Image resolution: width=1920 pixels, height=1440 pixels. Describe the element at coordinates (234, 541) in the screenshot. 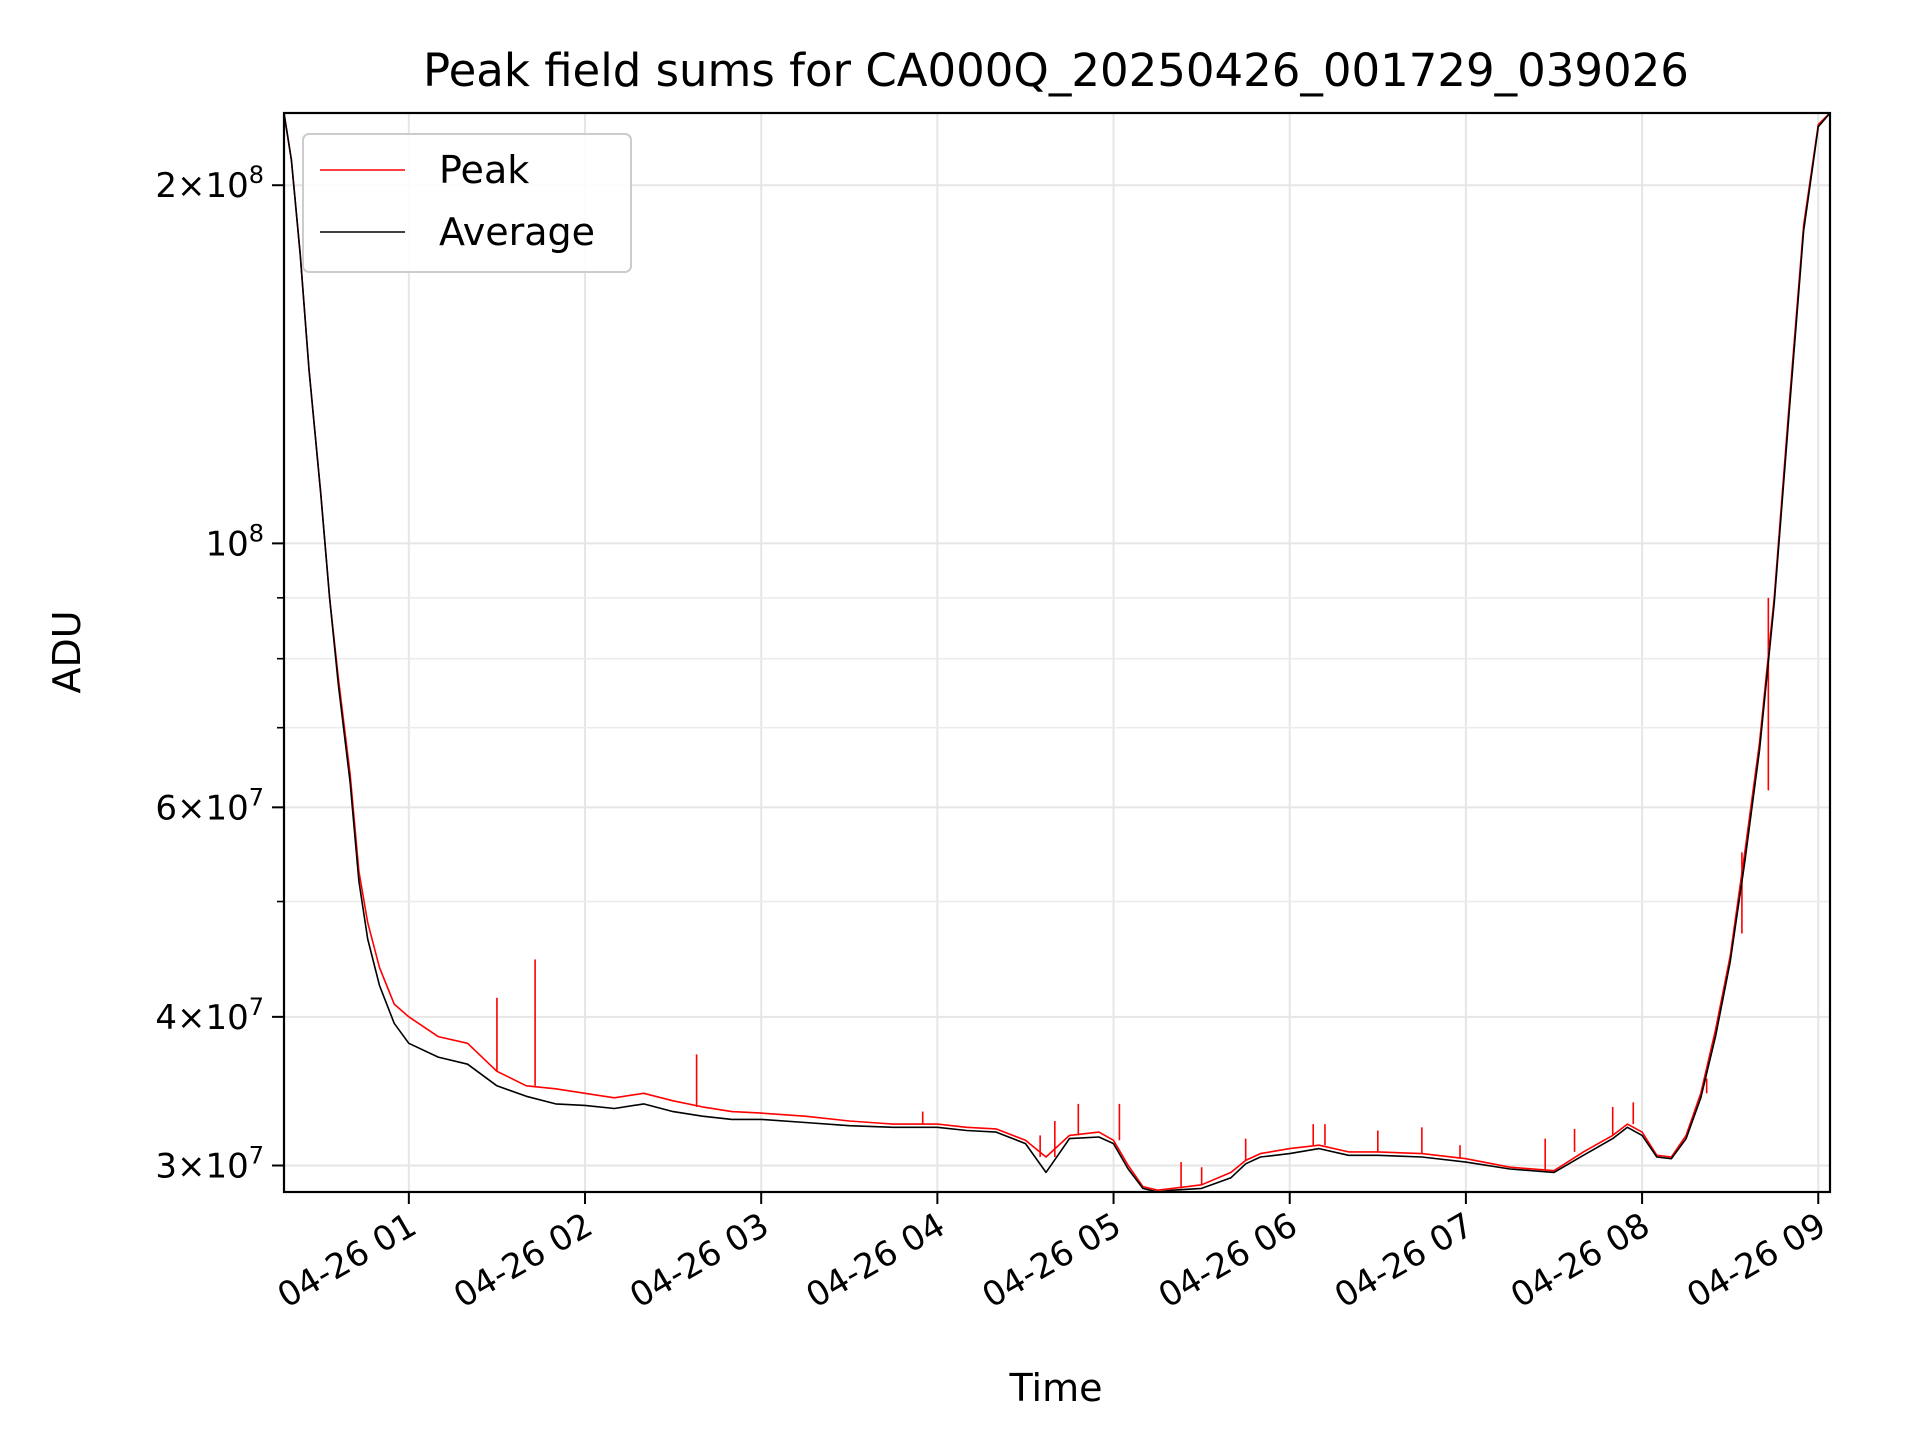

I see `y-tick-label: 108` at that location.